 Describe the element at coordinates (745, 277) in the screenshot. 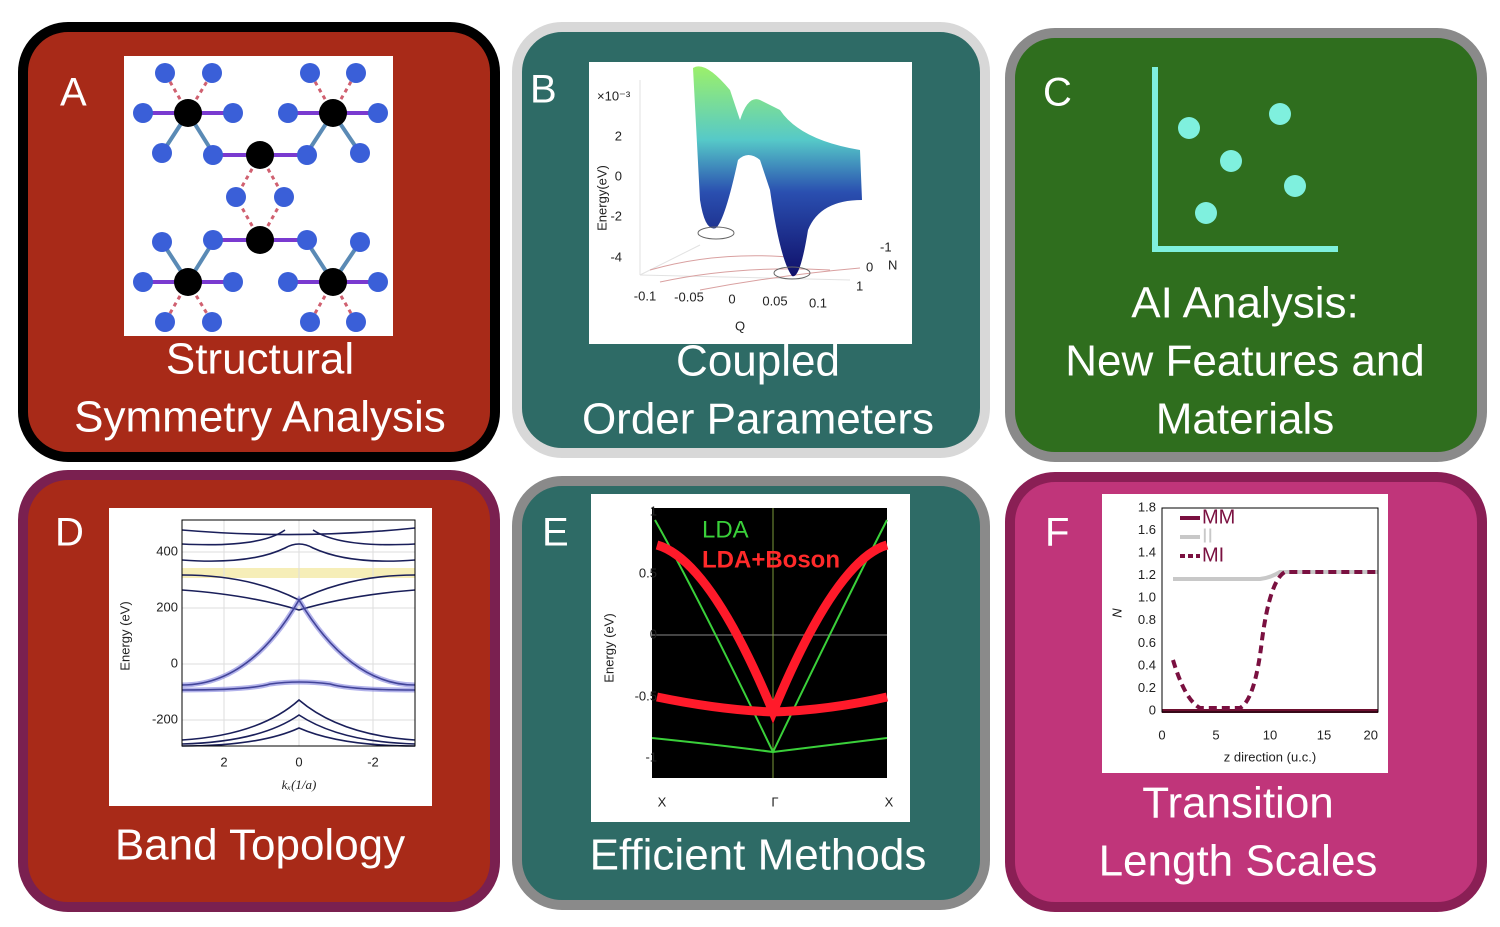

I see `rule` at that location.